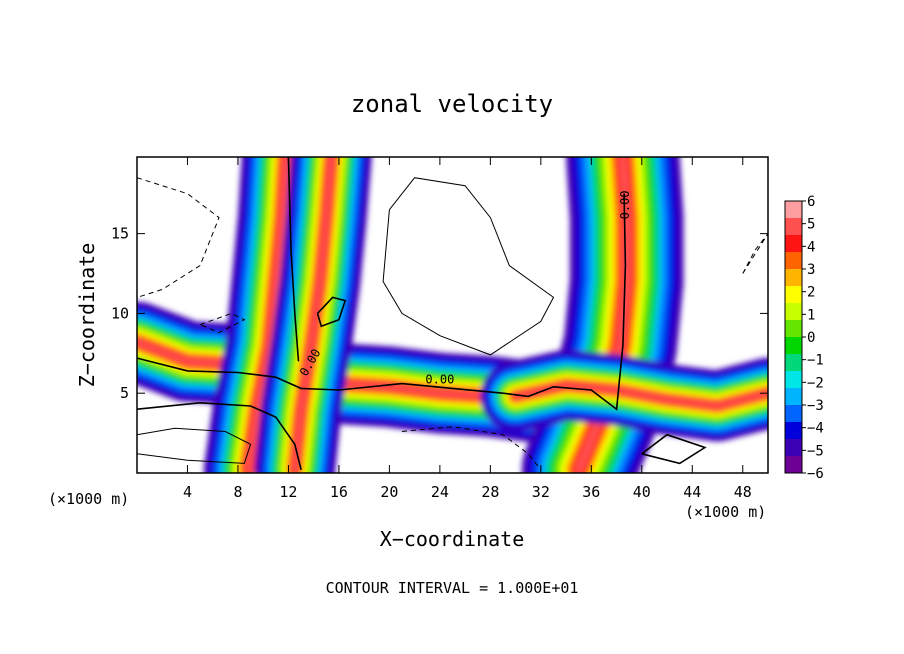  What do you see at coordinates (815, 451) in the screenshot?
I see `colorbar-label: −5` at bounding box center [815, 451].